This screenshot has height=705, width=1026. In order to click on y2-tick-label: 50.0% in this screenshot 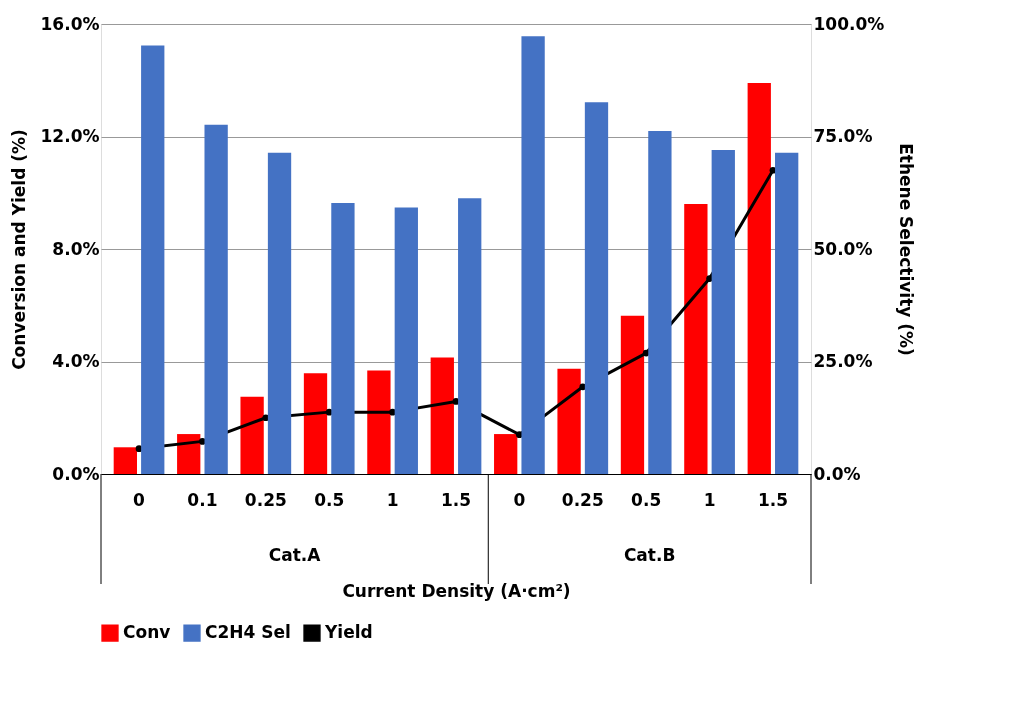, I will do `click(843, 248)`.